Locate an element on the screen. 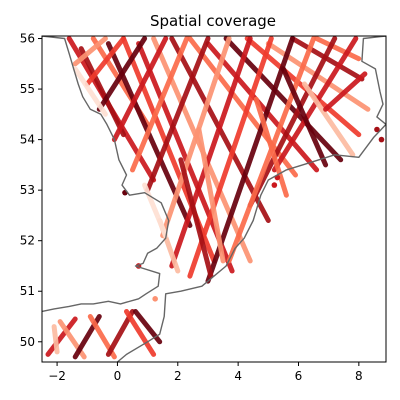  x-axis-ticks: −2 0 2 4 6 8 is located at coordinates (205, 372).